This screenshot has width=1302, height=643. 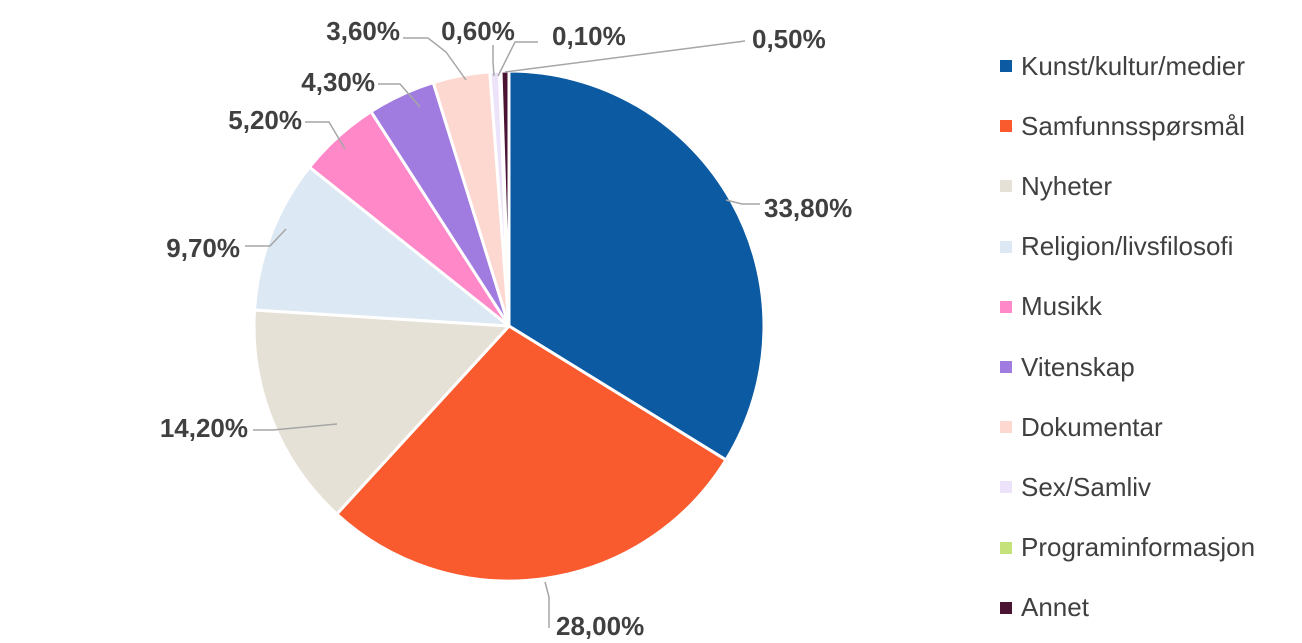 What do you see at coordinates (1133, 65) in the screenshot?
I see `legend-label: Kunst/kultur/medier` at bounding box center [1133, 65].